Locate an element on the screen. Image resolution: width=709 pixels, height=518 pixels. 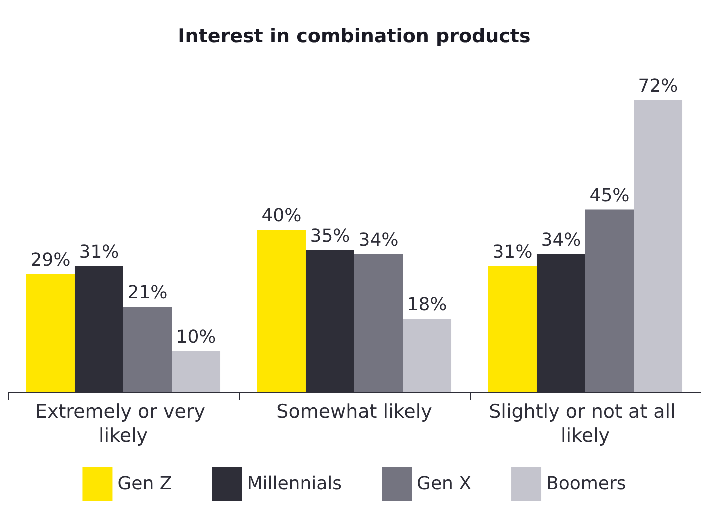
chart-title: Interest in combination products is located at coordinates (354, 37).